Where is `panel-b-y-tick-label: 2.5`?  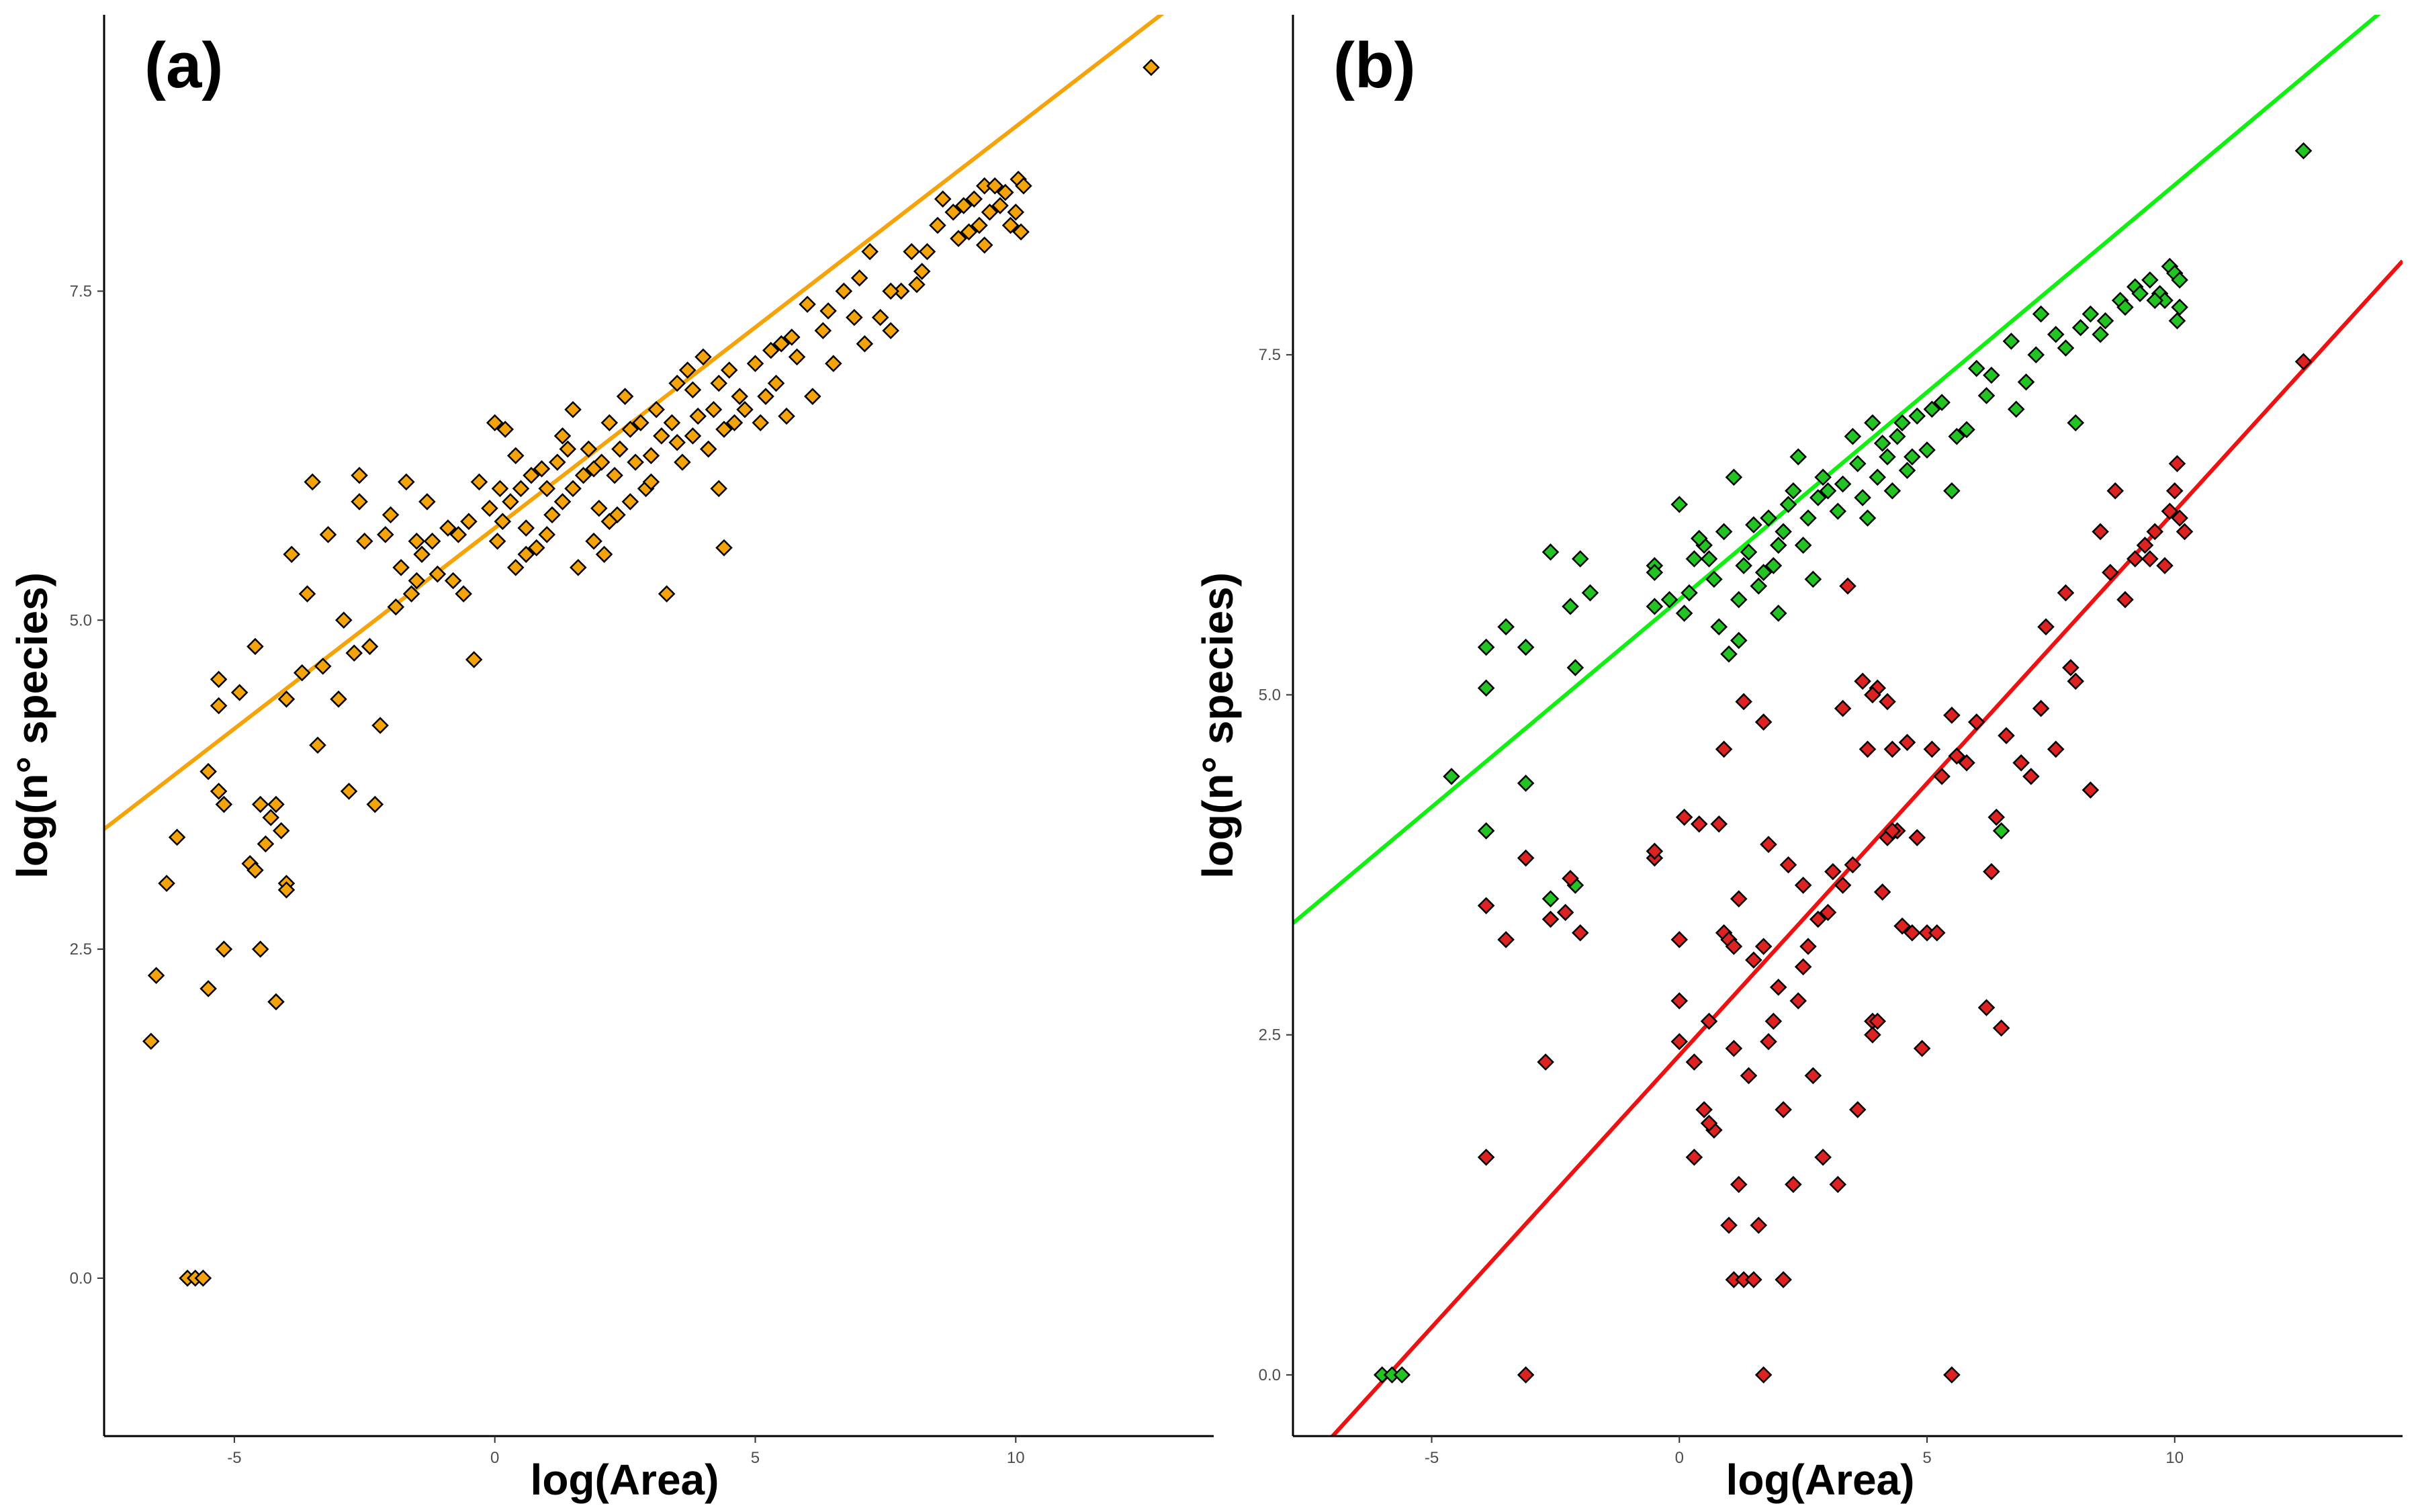
panel-b-y-tick-label: 2.5 is located at coordinates (1270, 1035).